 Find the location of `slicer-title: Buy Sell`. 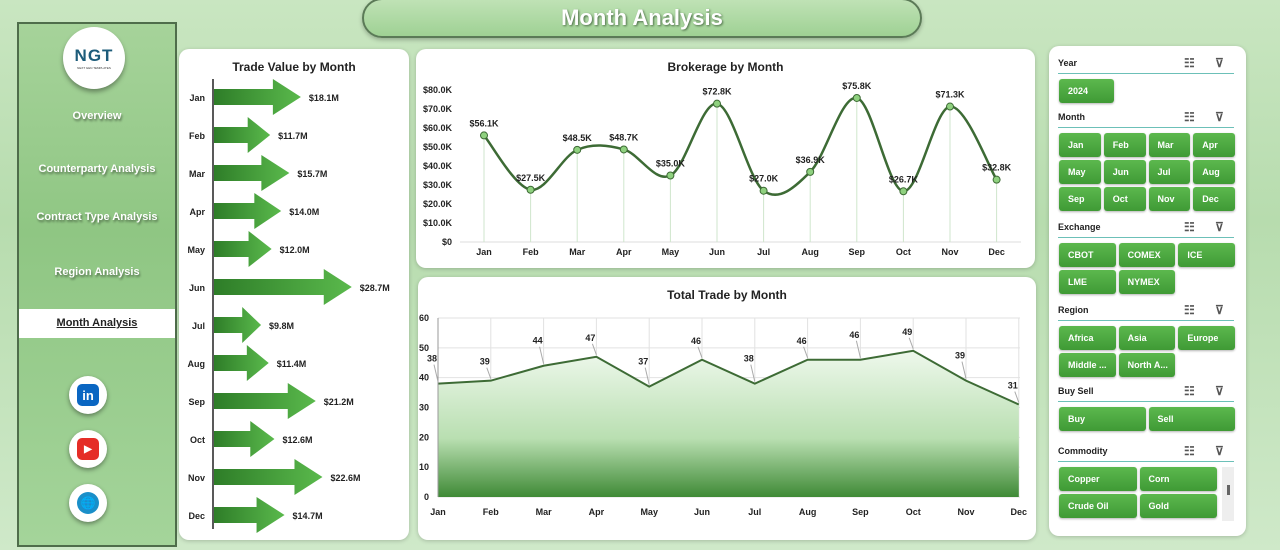

slicer-title: Buy Sell is located at coordinates (1076, 391).